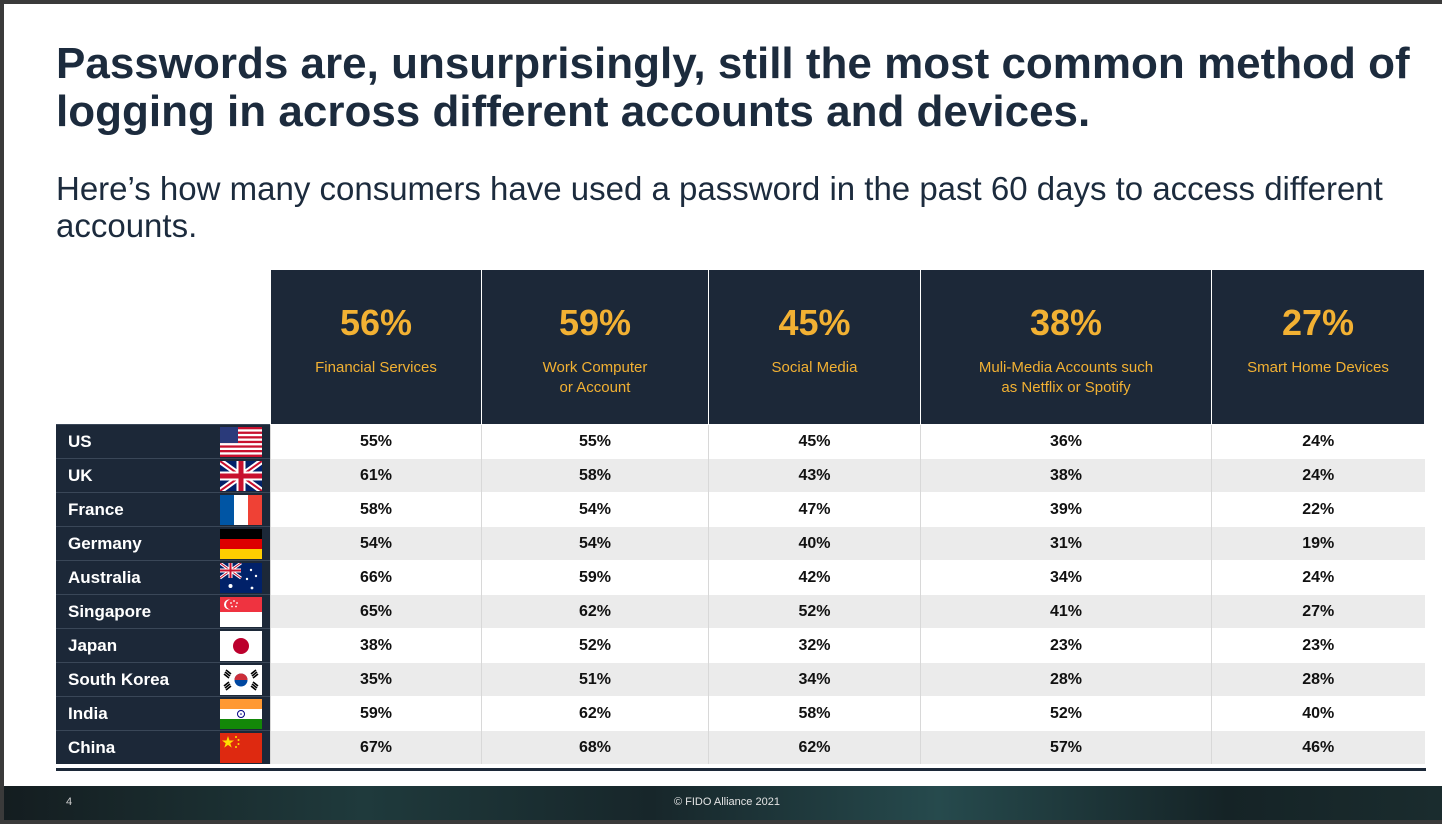 This screenshot has height=824, width=1442. I want to click on country-cell: Singapore, so click(163, 611).